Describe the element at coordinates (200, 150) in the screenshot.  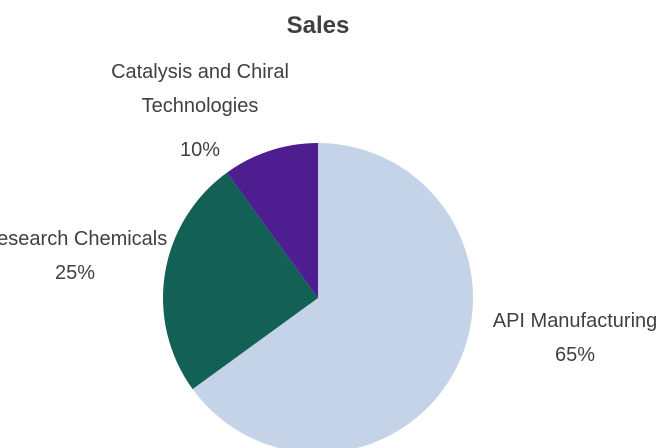
I see `value-label: 10%` at that location.